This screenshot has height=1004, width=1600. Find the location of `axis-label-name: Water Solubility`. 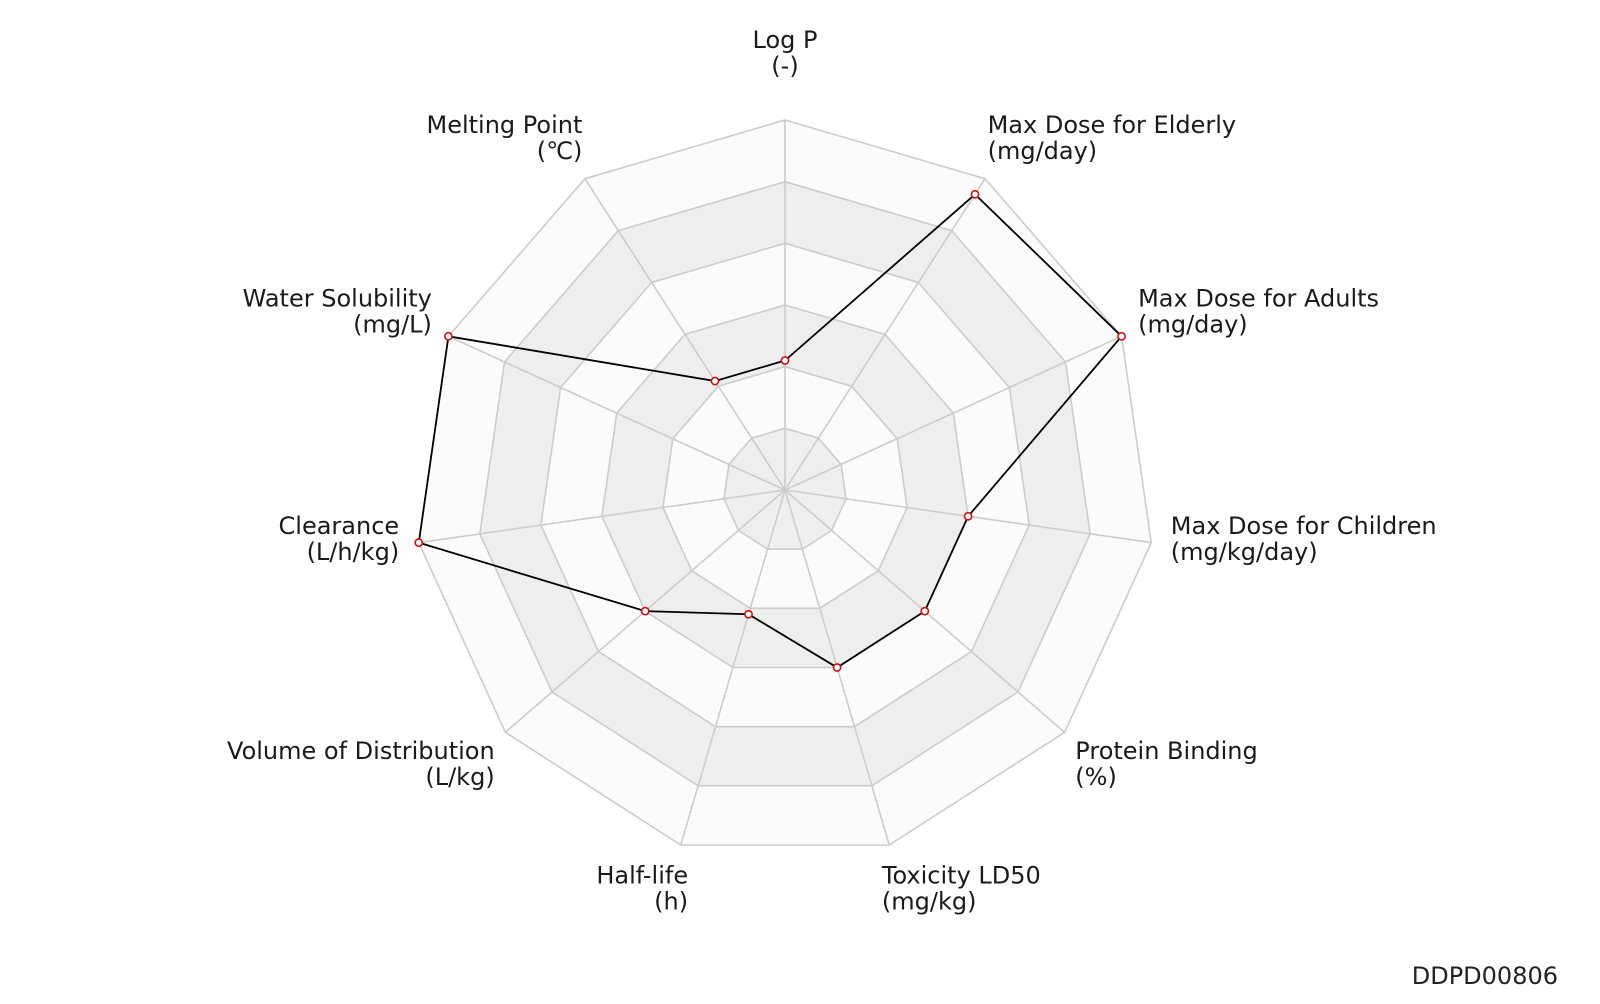

axis-label-name: Water Solubility is located at coordinates (337, 299).